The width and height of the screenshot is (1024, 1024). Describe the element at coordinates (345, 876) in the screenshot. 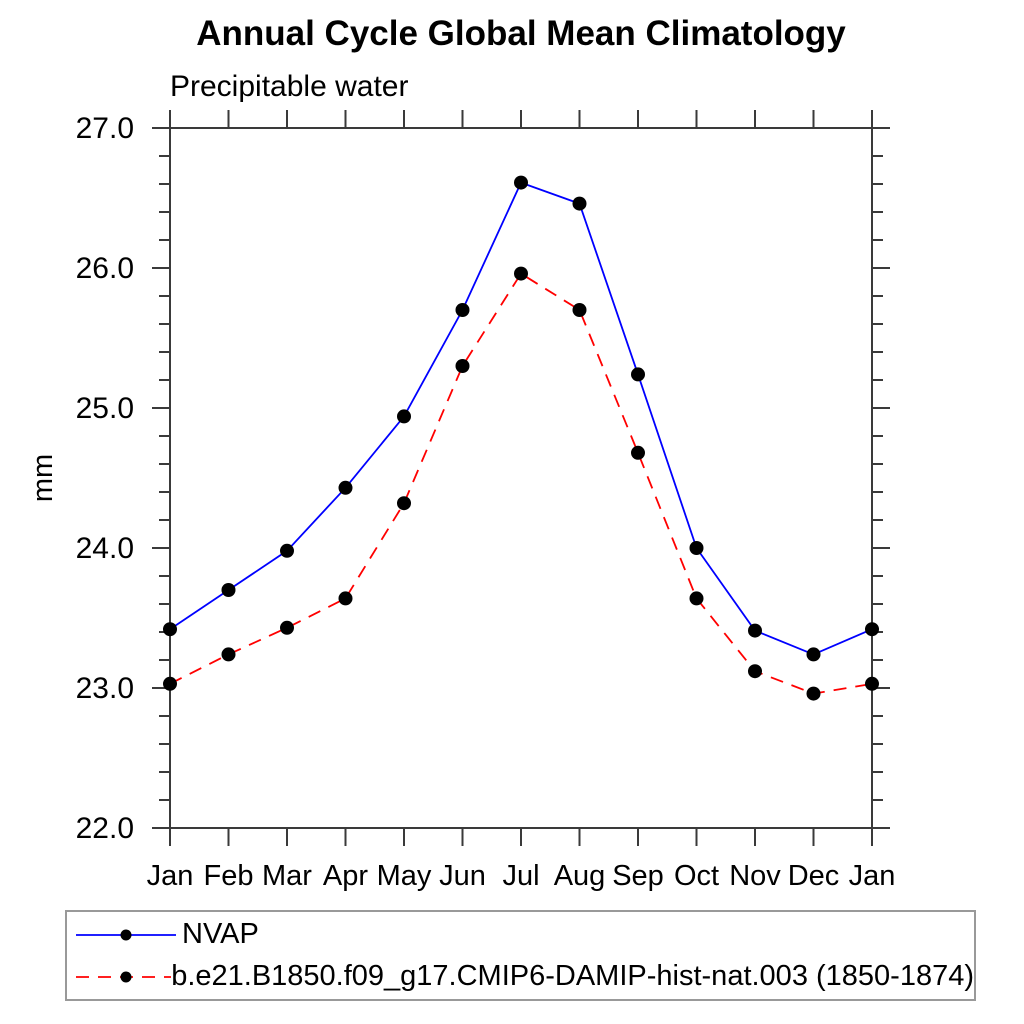

I see `x-tick-label: Apr` at that location.